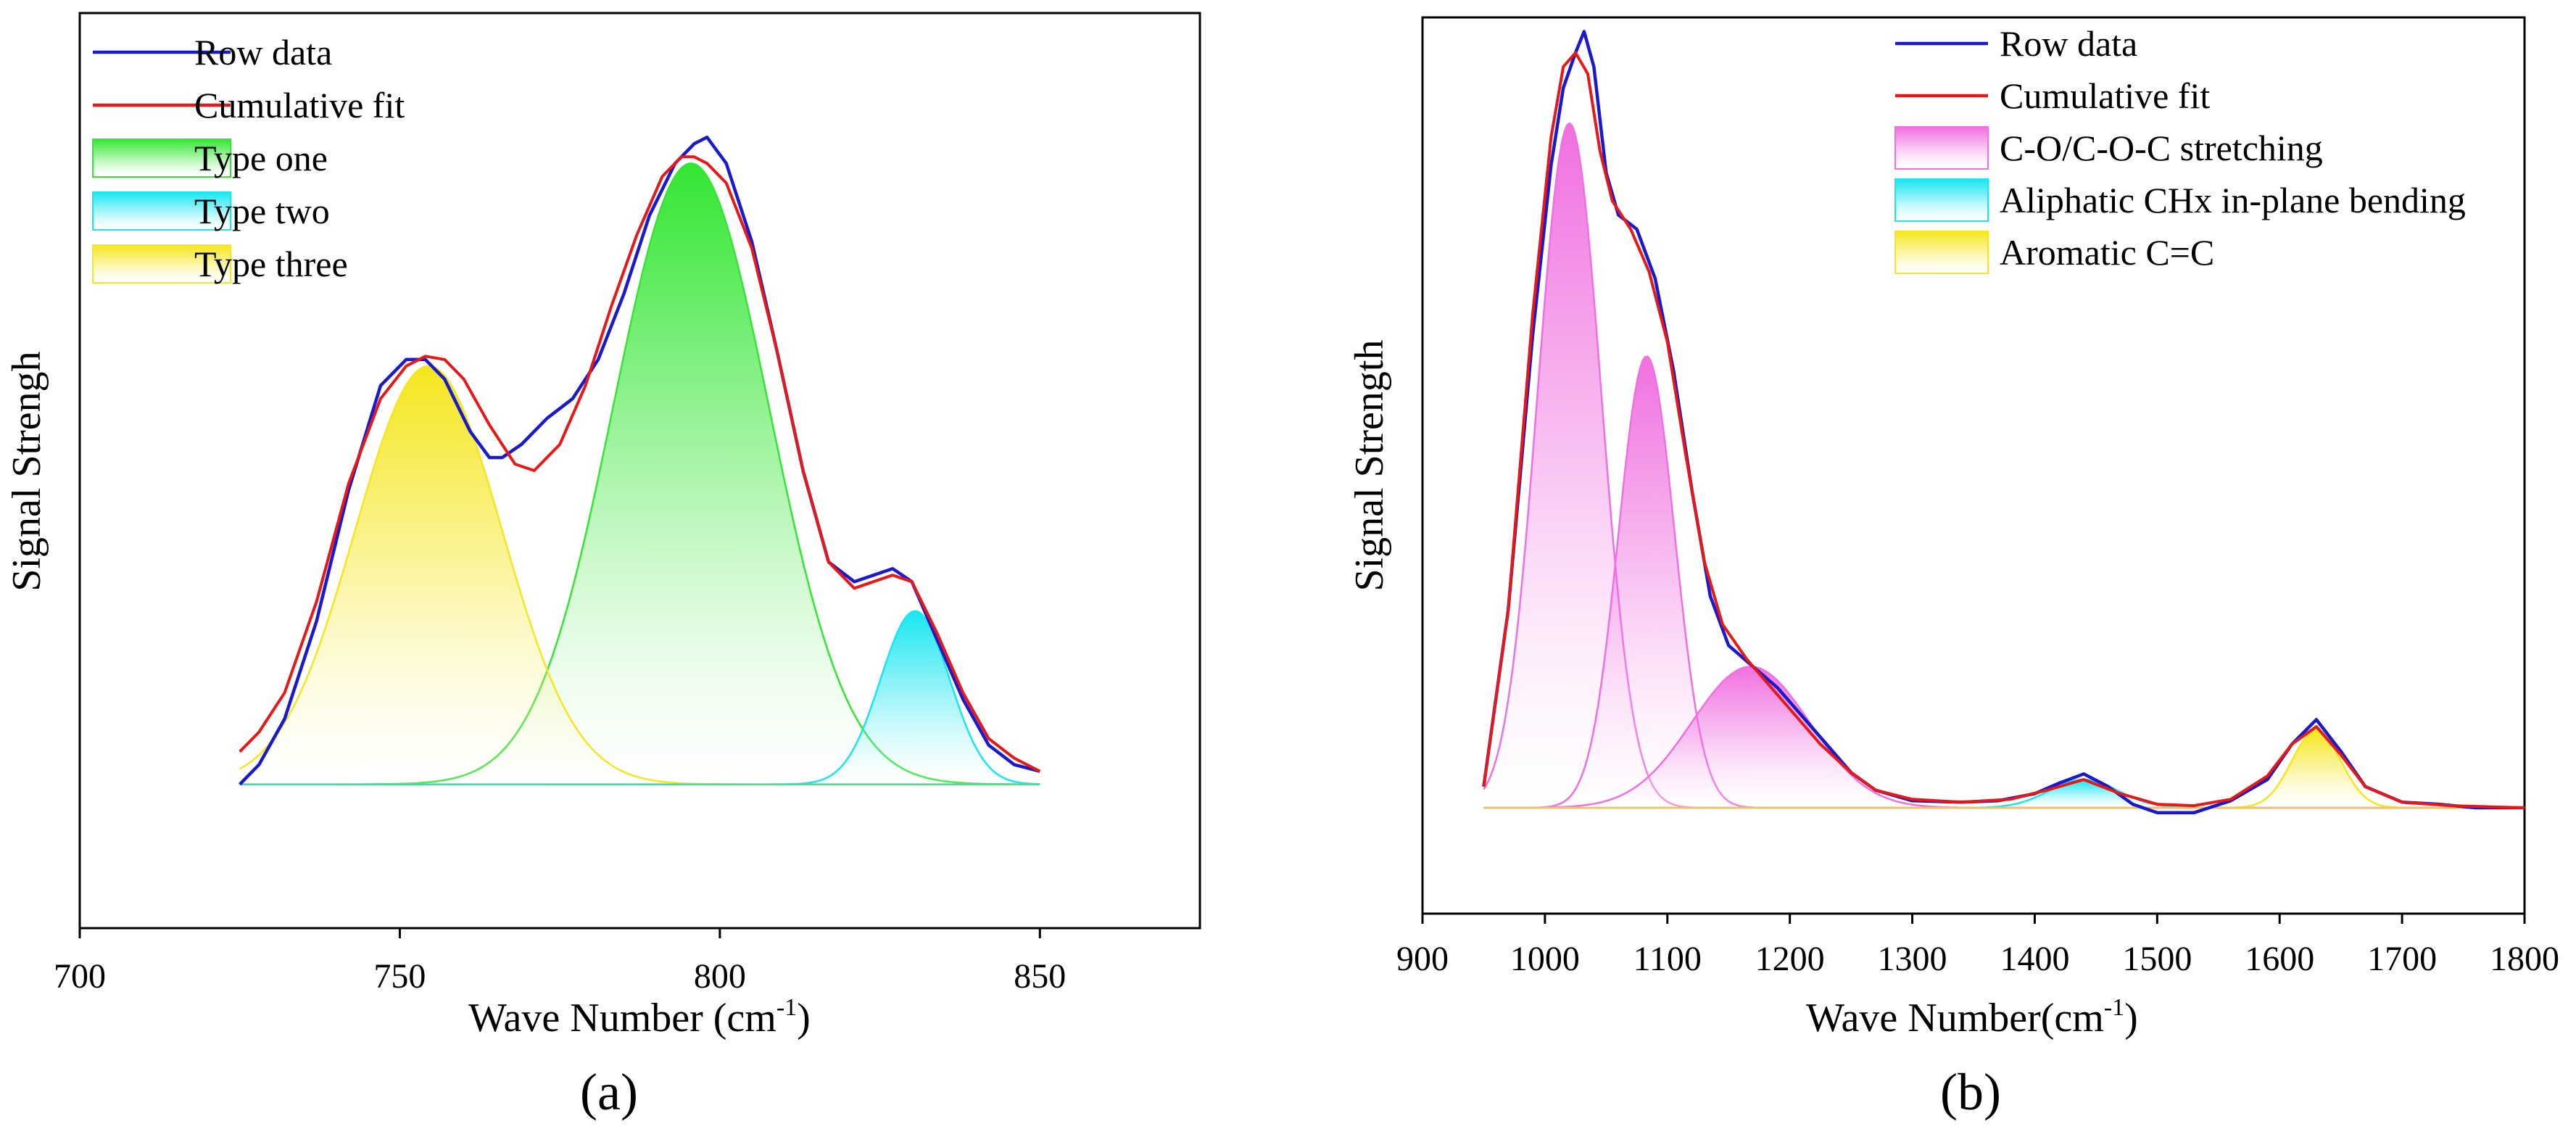  What do you see at coordinates (26, 471) in the screenshot?
I see `y-axis-title-a: Signal Strengh` at bounding box center [26, 471].